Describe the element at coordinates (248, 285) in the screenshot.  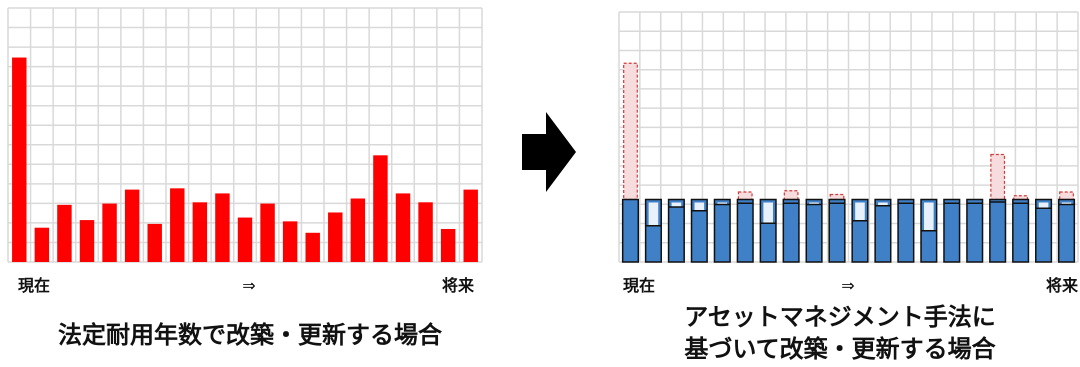
I see `left-mid-label: ⇒` at that location.